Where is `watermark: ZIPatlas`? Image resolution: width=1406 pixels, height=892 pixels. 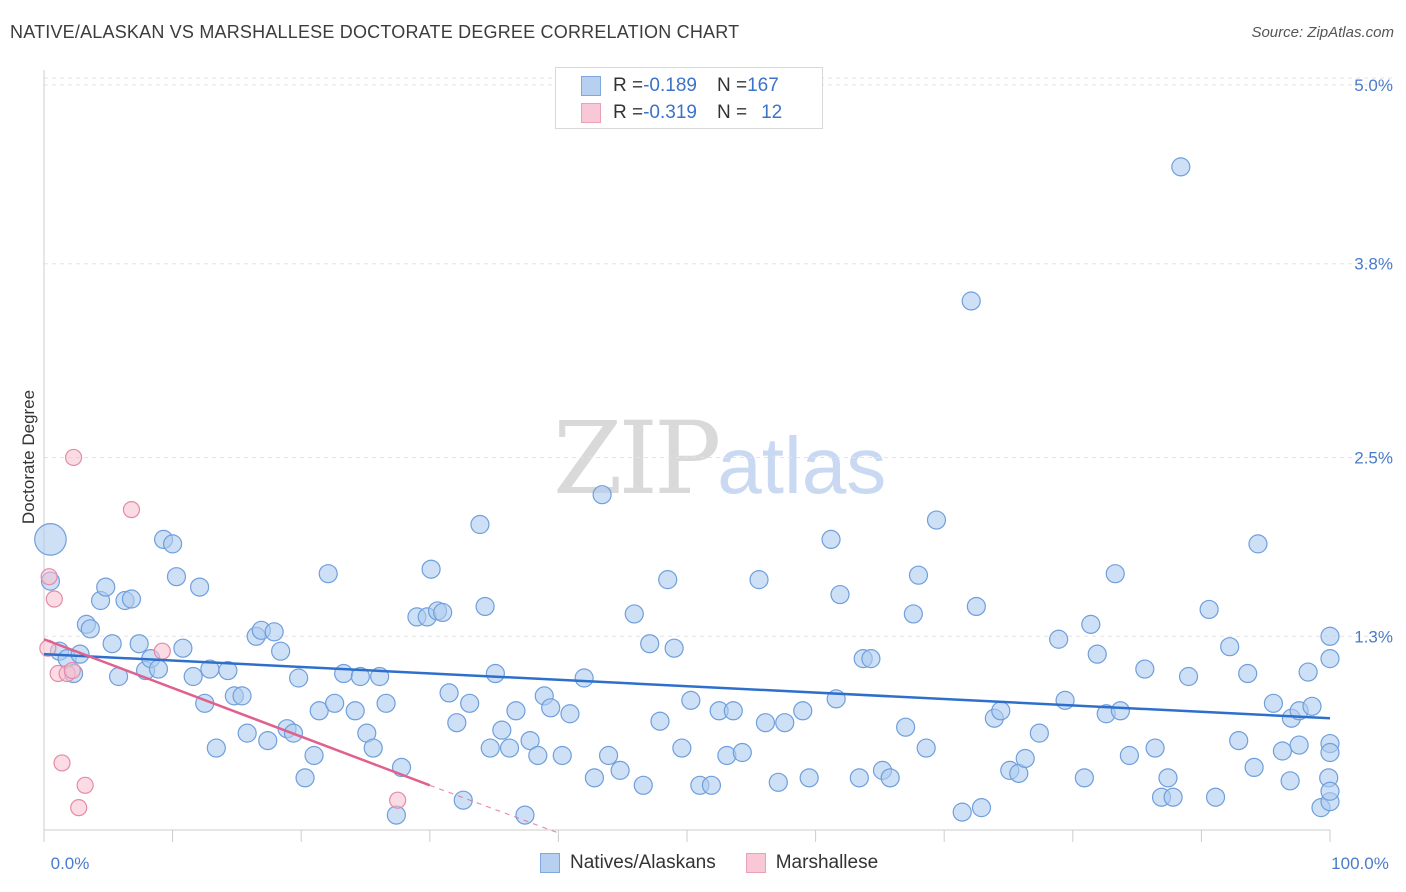 watermark: ZIPatlas is located at coordinates (719, 458).